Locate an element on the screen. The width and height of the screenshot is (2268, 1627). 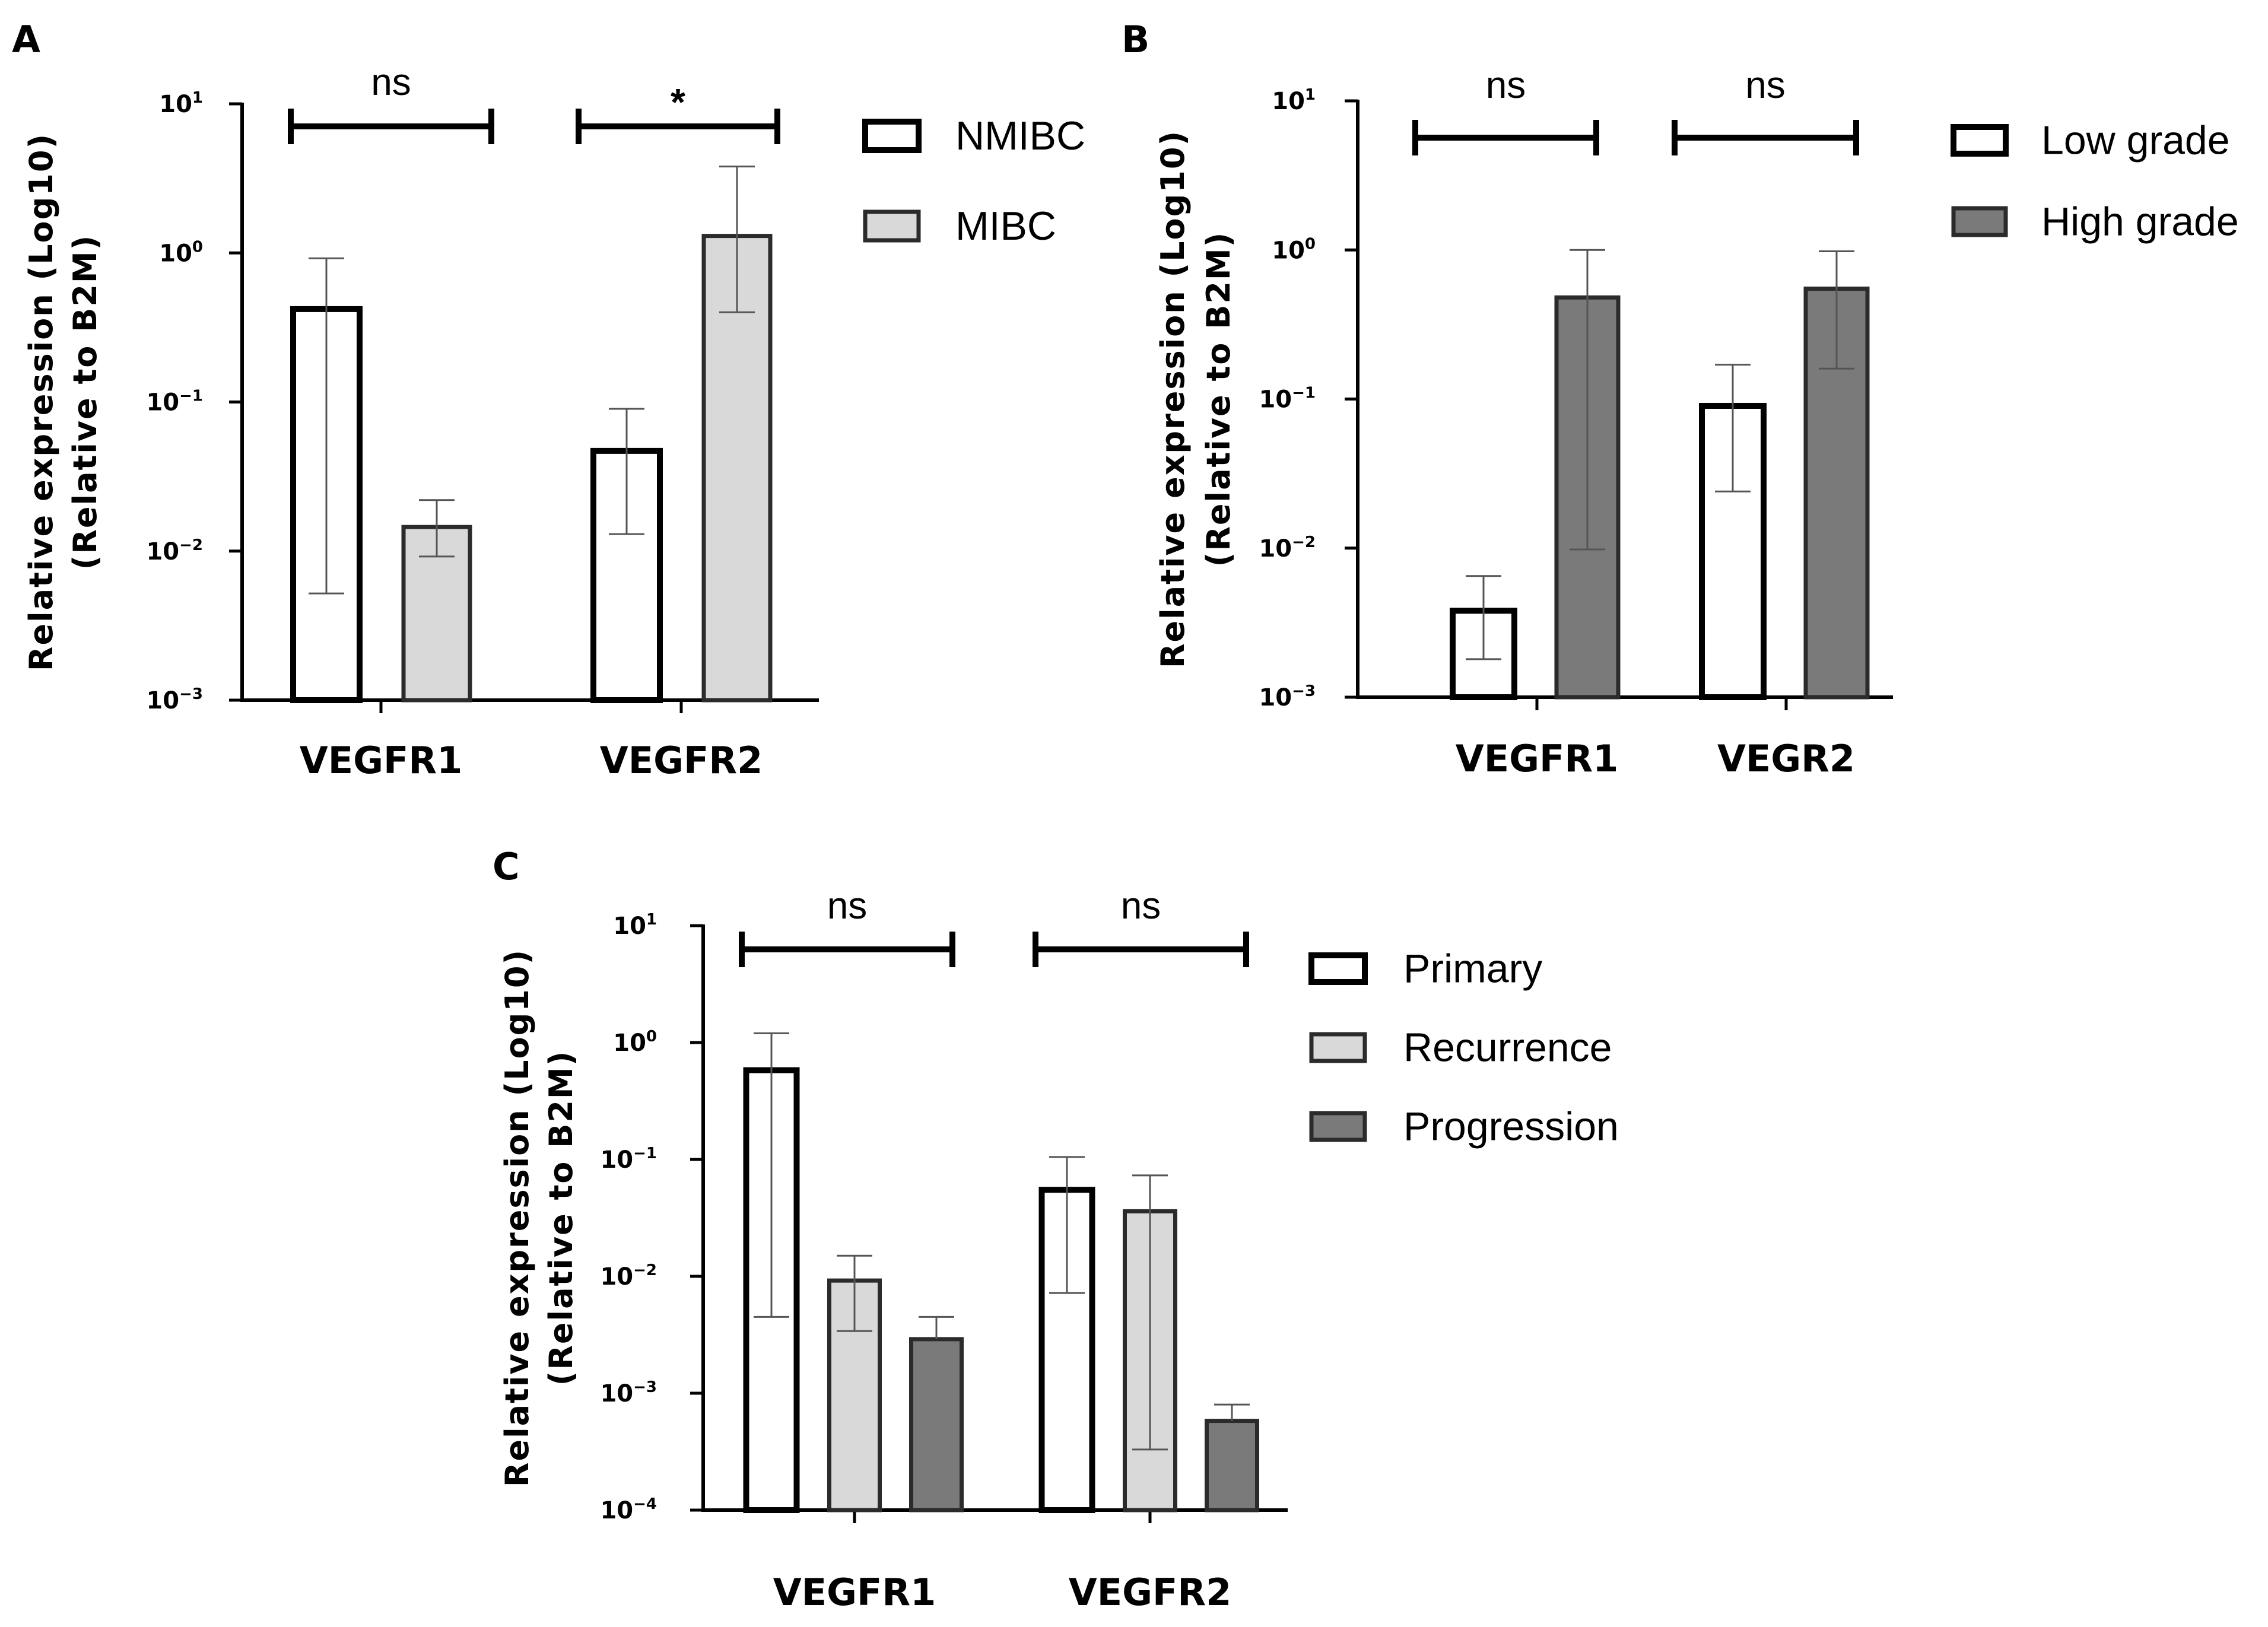
panel-c-bar-progression-vegfr1 is located at coordinates (936, 1424).